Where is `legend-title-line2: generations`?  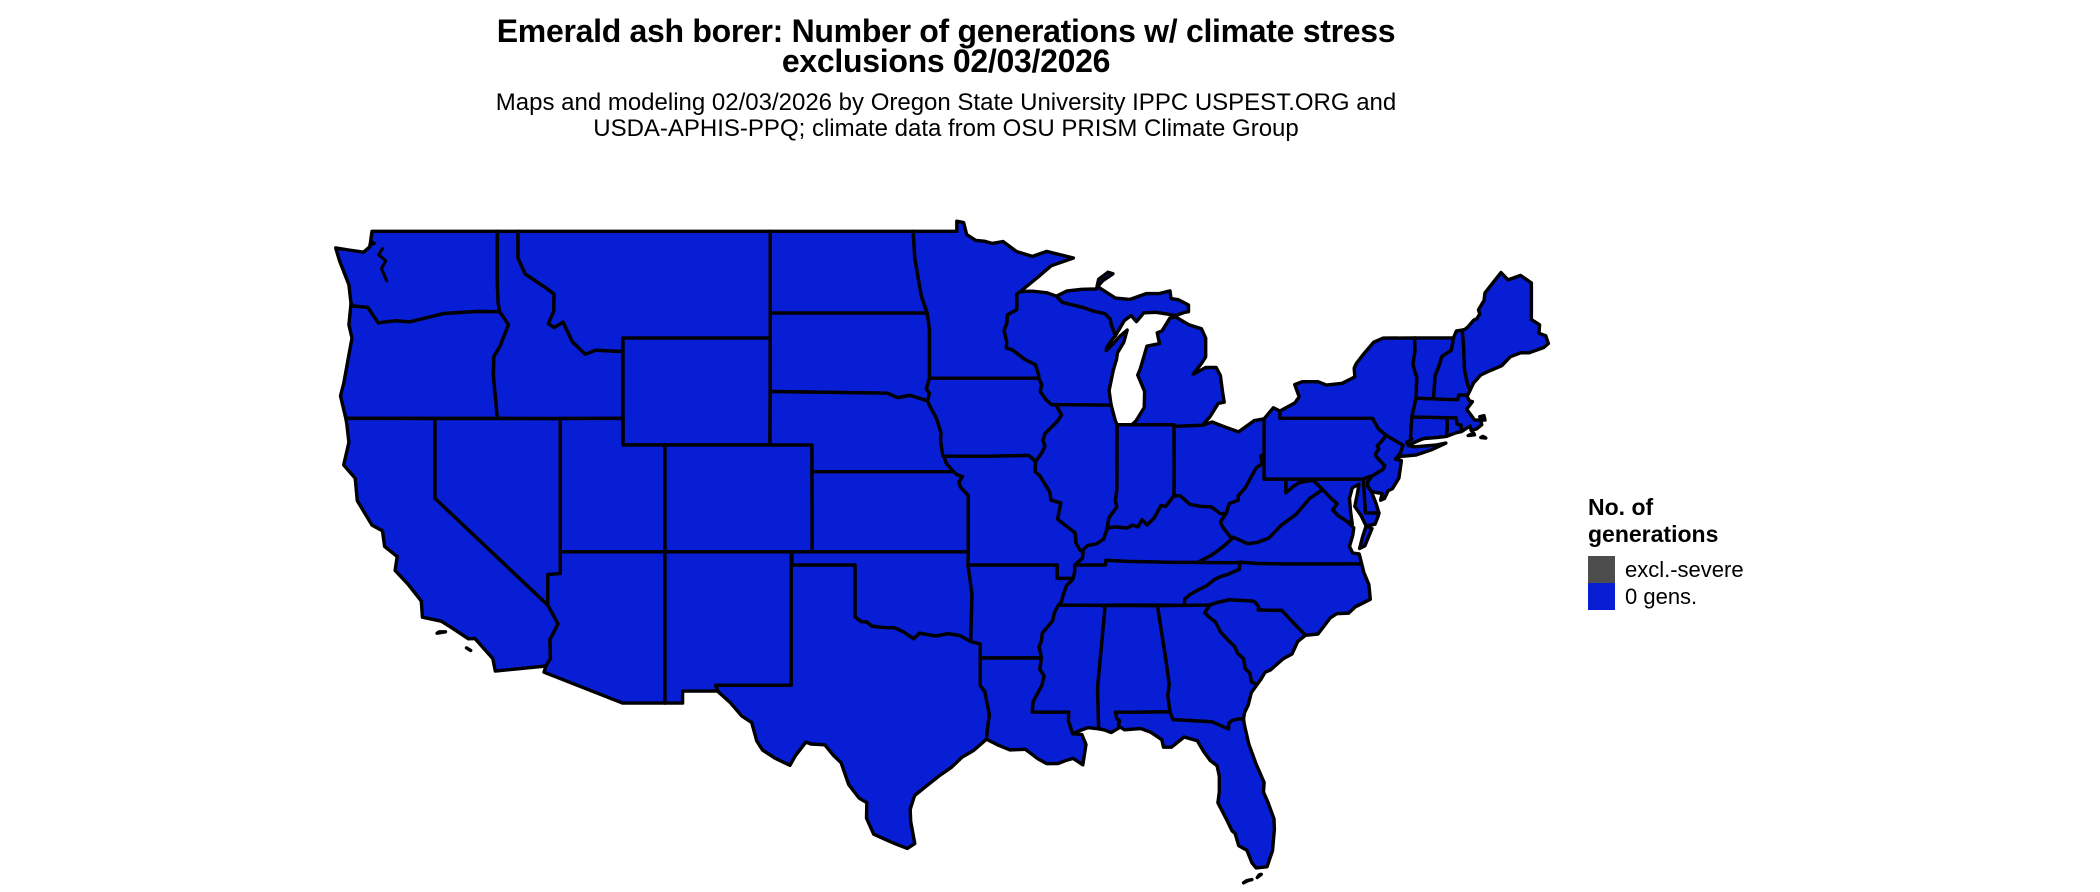
legend-title-line2: generations is located at coordinates (1653, 534).